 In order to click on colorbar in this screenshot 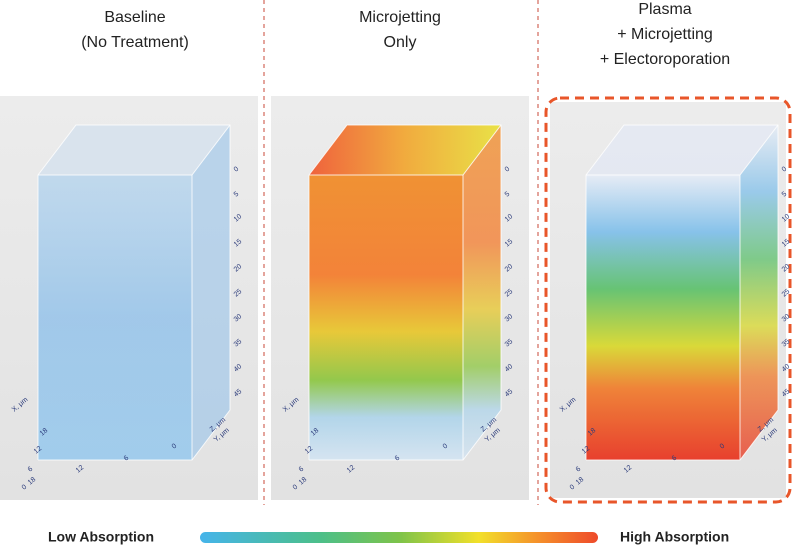, I will do `click(399, 537)`.